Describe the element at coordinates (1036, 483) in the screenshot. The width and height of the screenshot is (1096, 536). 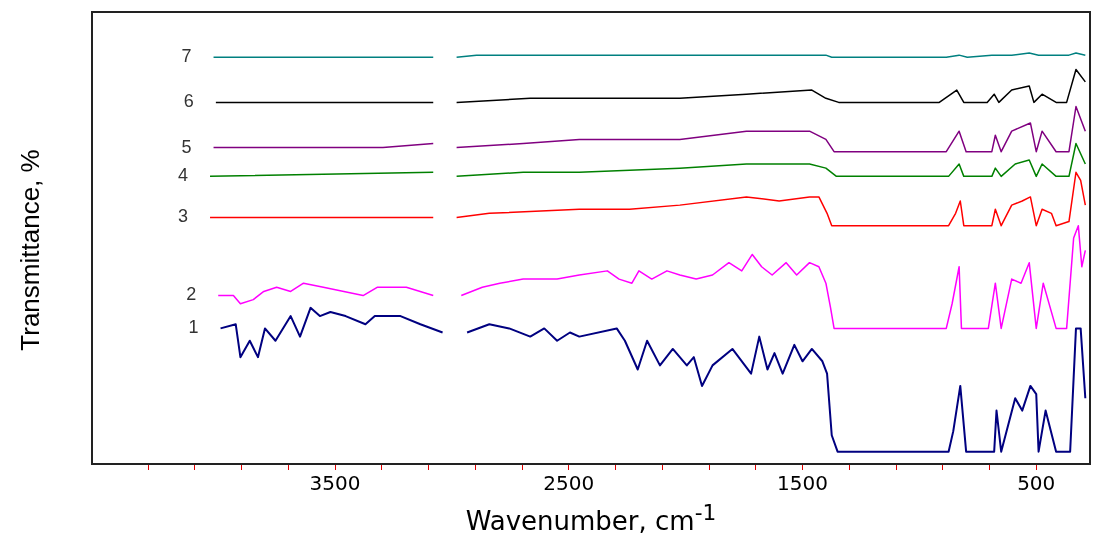
I see `x-tick-label: 500` at that location.